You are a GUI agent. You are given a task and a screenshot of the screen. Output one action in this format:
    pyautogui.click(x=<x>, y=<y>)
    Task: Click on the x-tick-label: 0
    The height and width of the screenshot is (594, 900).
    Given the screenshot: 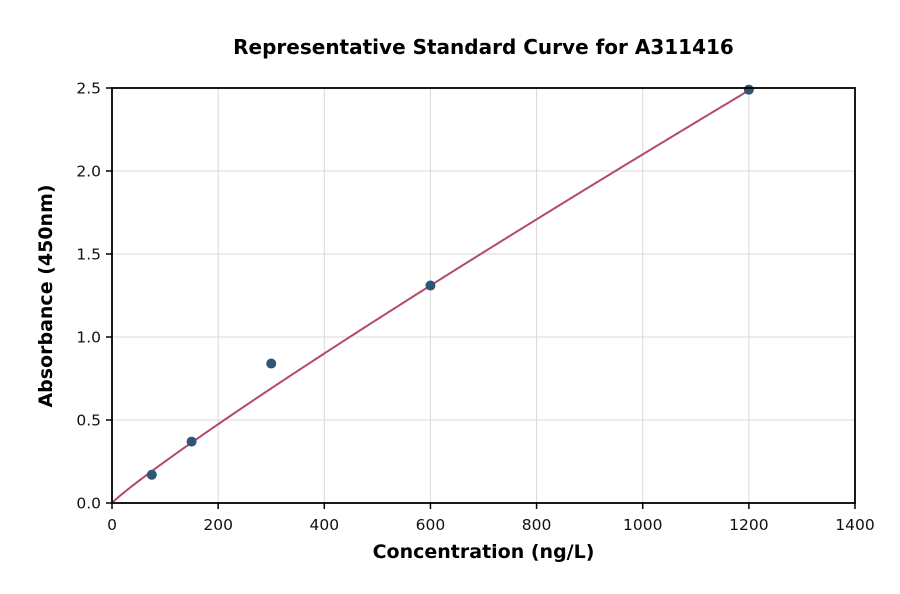 What is the action you would take?
    pyautogui.click(x=112, y=525)
    